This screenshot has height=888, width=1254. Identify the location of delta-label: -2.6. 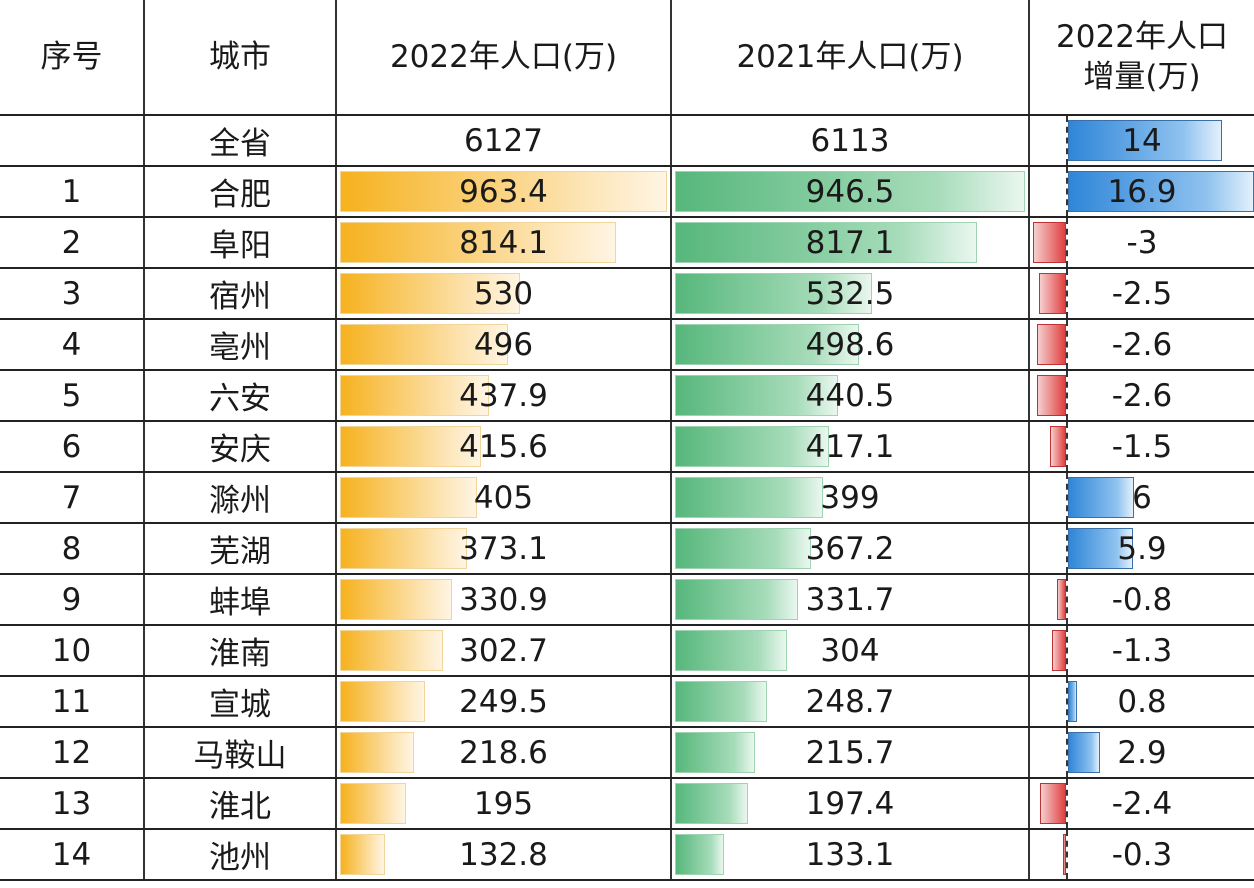
(1142, 395).